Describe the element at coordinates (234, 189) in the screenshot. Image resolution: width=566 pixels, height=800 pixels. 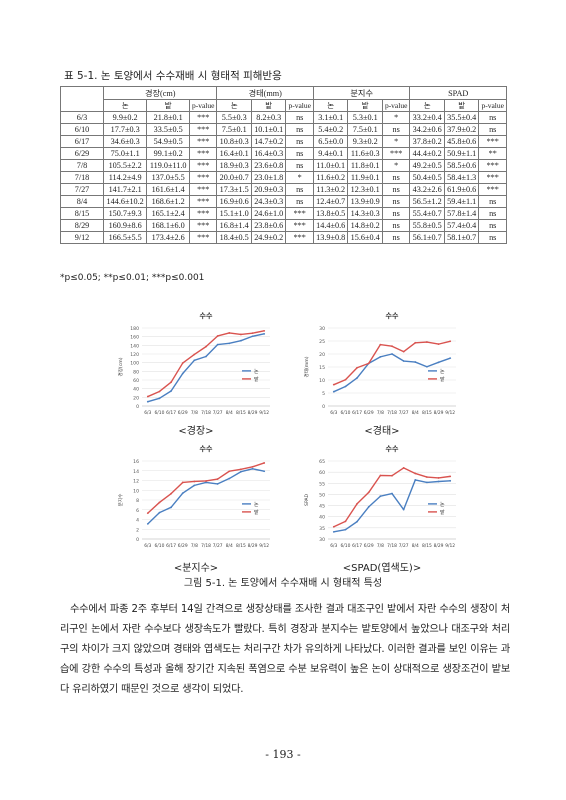
I see `table-cell: 17.3±1.5` at that location.